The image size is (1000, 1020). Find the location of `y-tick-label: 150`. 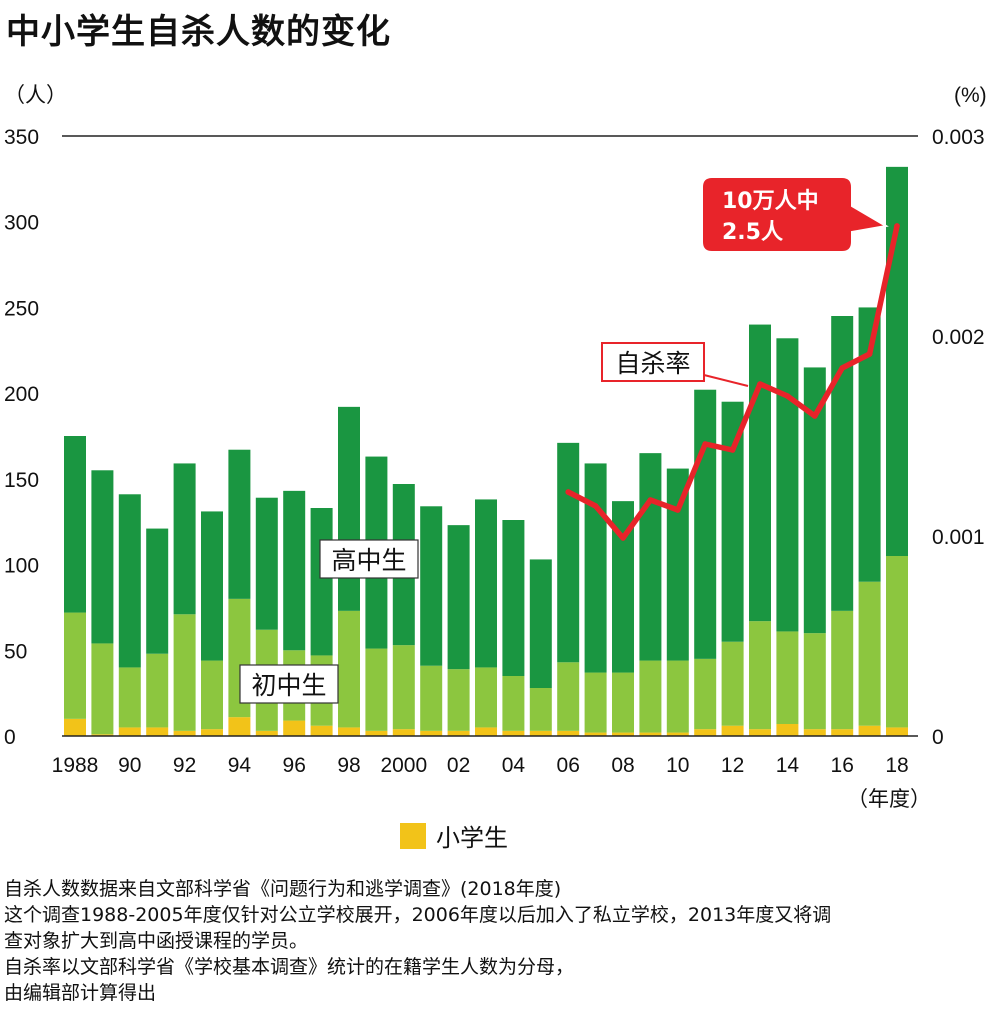

y-tick-label: 150 is located at coordinates (21, 480).